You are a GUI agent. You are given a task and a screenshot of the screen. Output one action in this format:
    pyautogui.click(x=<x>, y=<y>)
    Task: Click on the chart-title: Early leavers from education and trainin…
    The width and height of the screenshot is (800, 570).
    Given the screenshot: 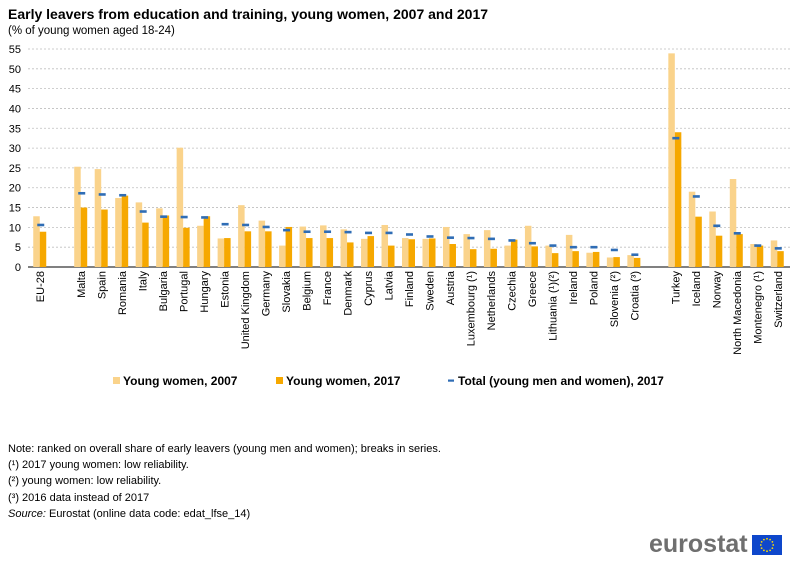 What is the action you would take?
    pyautogui.click(x=248, y=14)
    